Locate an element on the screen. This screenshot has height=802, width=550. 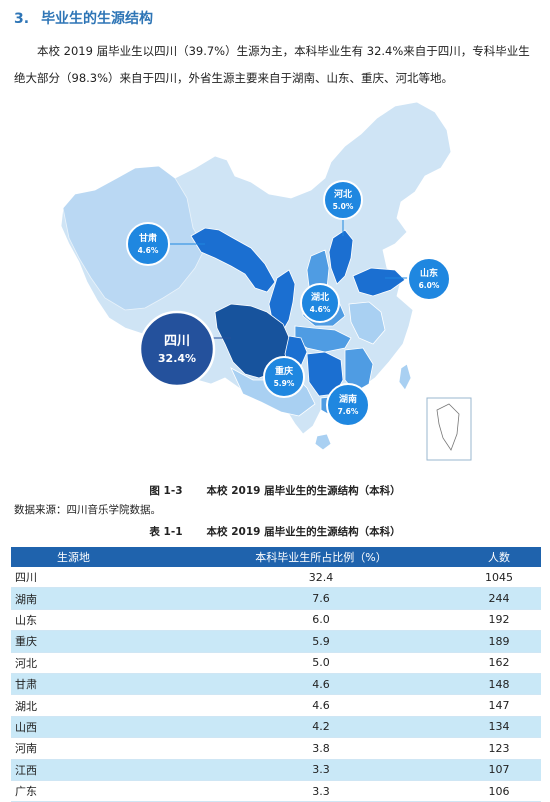
bubble-chongqing-value: 5.9% is located at coordinates (284, 383).